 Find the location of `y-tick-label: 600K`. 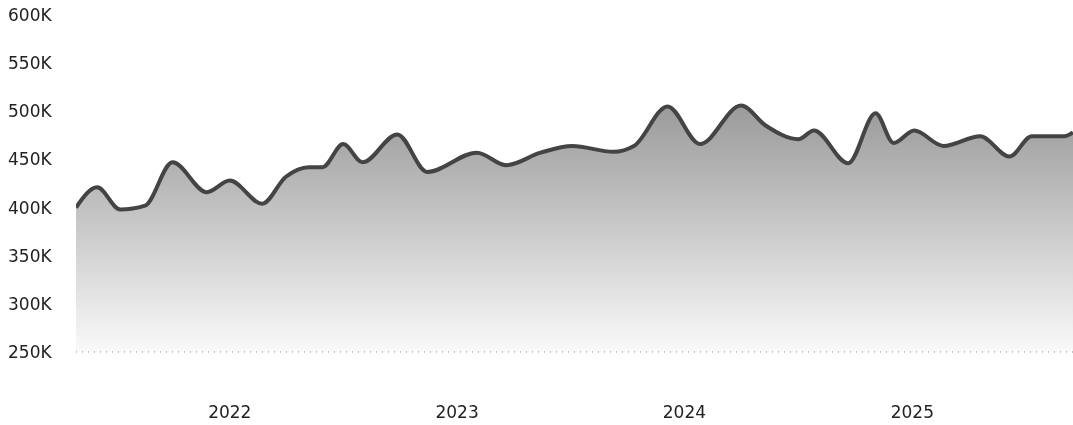

y-tick-label: 600K is located at coordinates (30, 15).